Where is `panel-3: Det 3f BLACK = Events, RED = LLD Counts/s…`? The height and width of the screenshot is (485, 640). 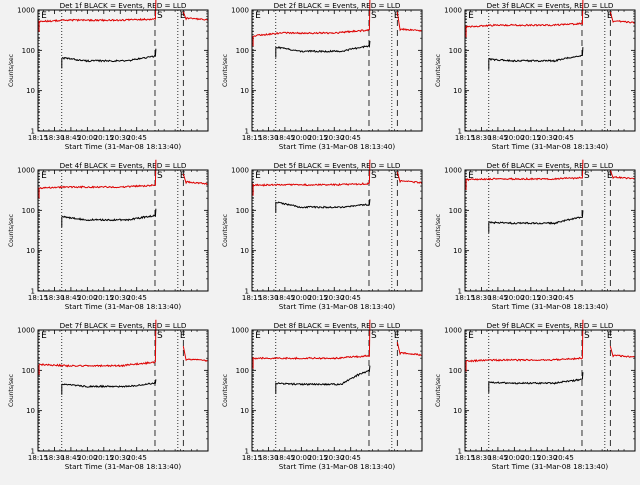
panel-3: Det 3f BLACK = Events, RED = LLD Counts/s… is located at coordinates (535, 75).